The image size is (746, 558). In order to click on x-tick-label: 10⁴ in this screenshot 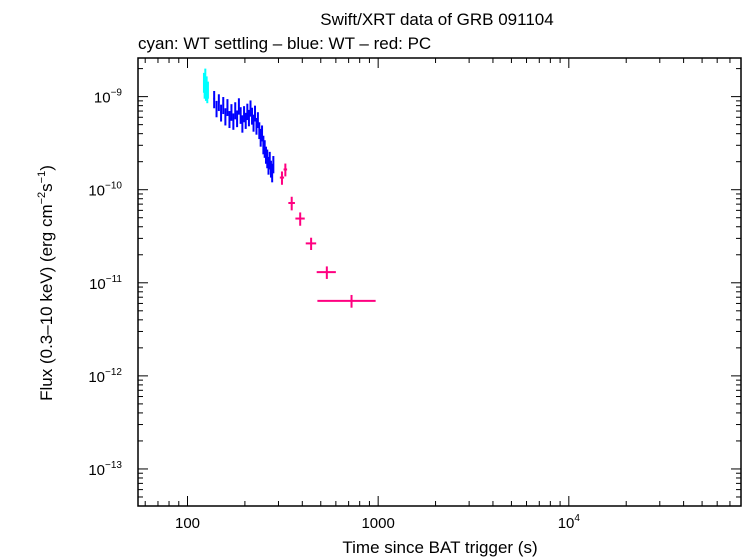, I will do `click(569, 522)`.